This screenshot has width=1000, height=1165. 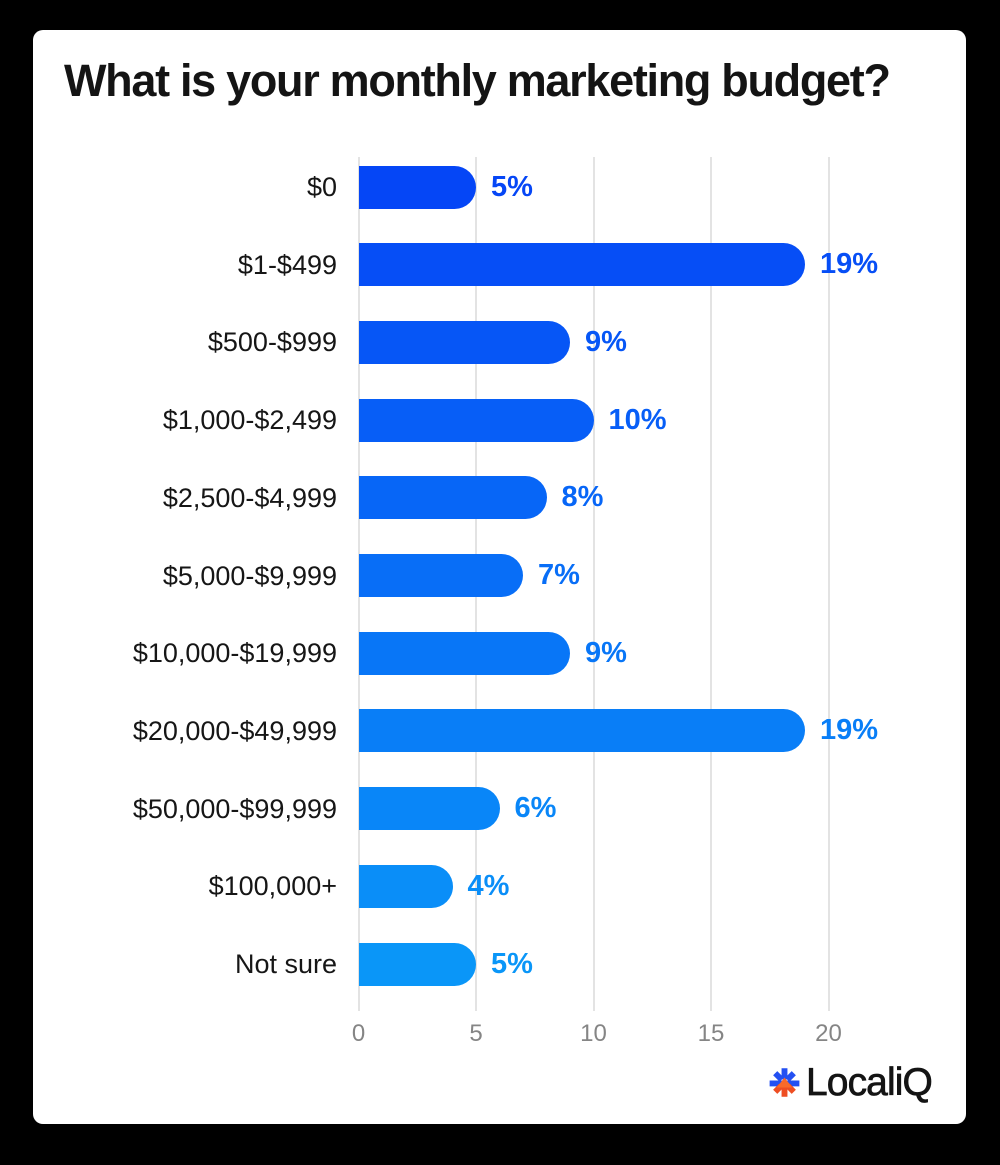 What do you see at coordinates (417, 187) in the screenshot?
I see `bar-$0` at bounding box center [417, 187].